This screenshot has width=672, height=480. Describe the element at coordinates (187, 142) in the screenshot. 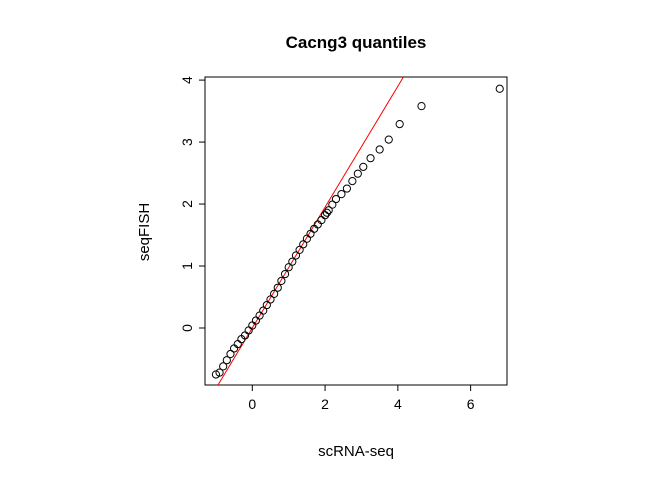

I see `y-tick-label: 3` at that location.